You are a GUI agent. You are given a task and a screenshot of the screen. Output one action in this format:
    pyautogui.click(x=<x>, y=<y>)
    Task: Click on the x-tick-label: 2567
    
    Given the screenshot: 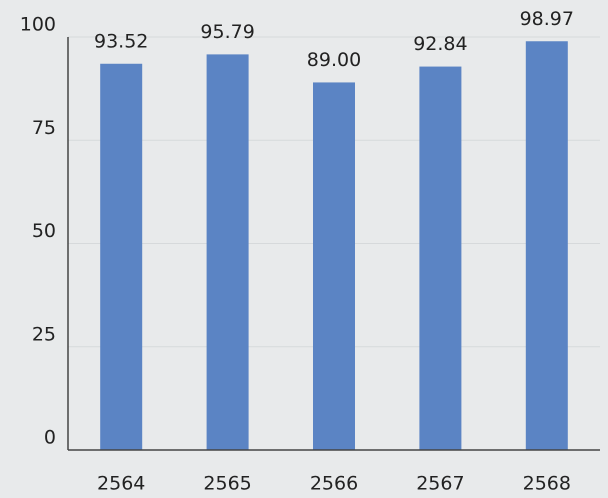 What is the action you would take?
    pyautogui.click(x=440, y=484)
    